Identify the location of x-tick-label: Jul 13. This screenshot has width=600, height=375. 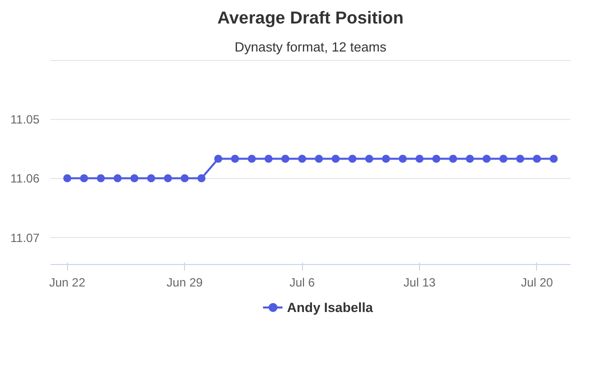
(420, 283).